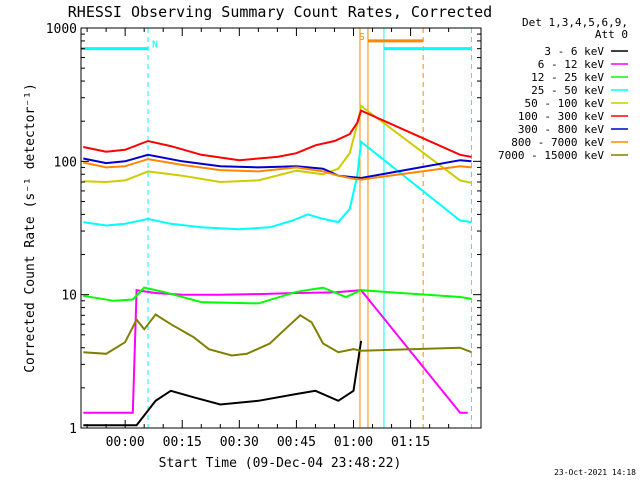 The image size is (640, 480). Describe the element at coordinates (239, 442) in the screenshot. I see `x-tick-label-2: 00:30` at that location.